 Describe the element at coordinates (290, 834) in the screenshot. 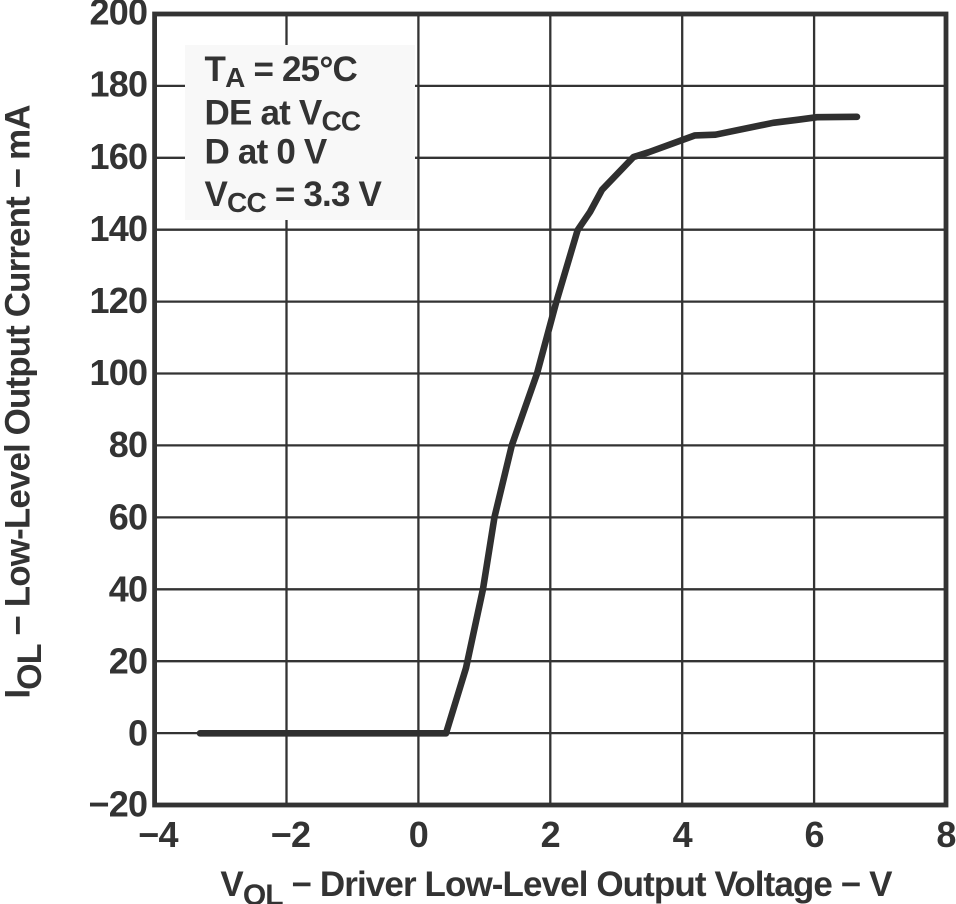

I see `svg-text: −2` at that location.